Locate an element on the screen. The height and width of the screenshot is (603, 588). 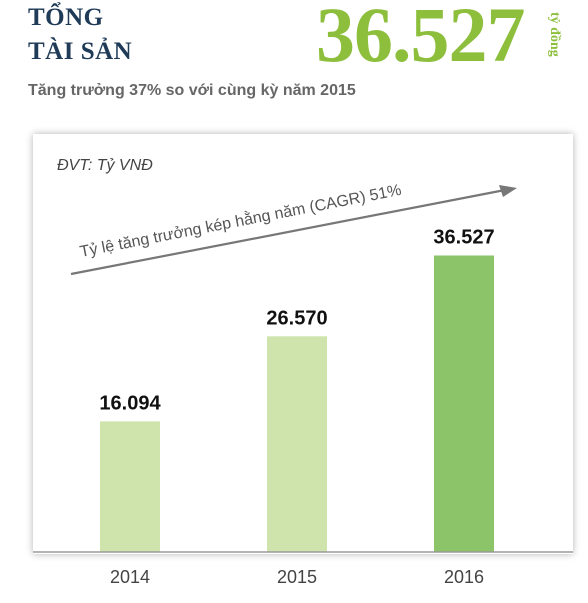
cagr-arrow-head is located at coordinates (508, 191).